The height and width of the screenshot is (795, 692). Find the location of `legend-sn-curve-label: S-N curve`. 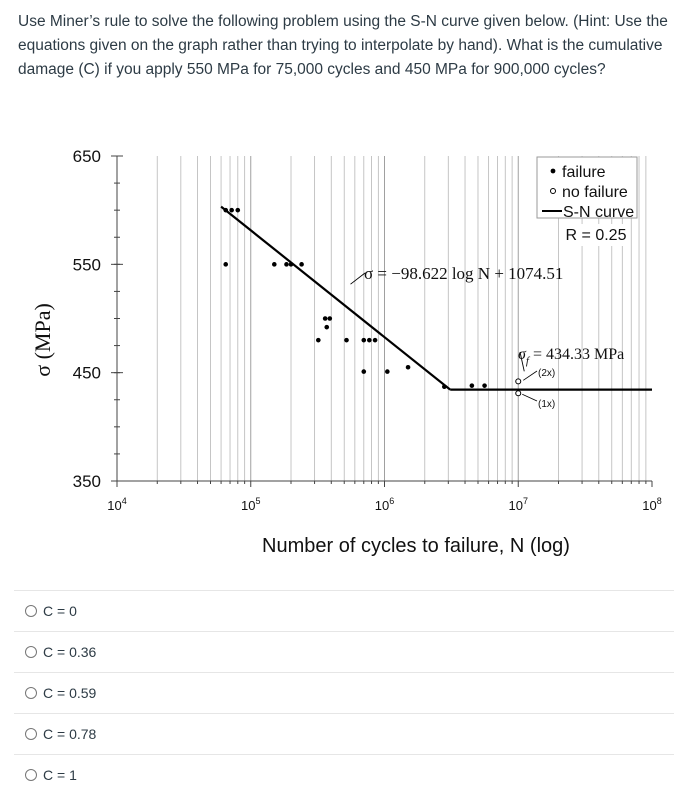

legend-sn-curve-label: S-N curve is located at coordinates (598, 212).